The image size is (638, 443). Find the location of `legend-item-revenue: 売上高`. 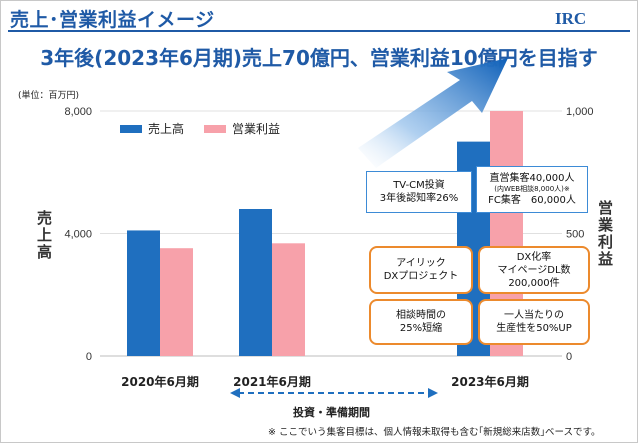

legend-item-revenue: 売上高 is located at coordinates (152, 128).